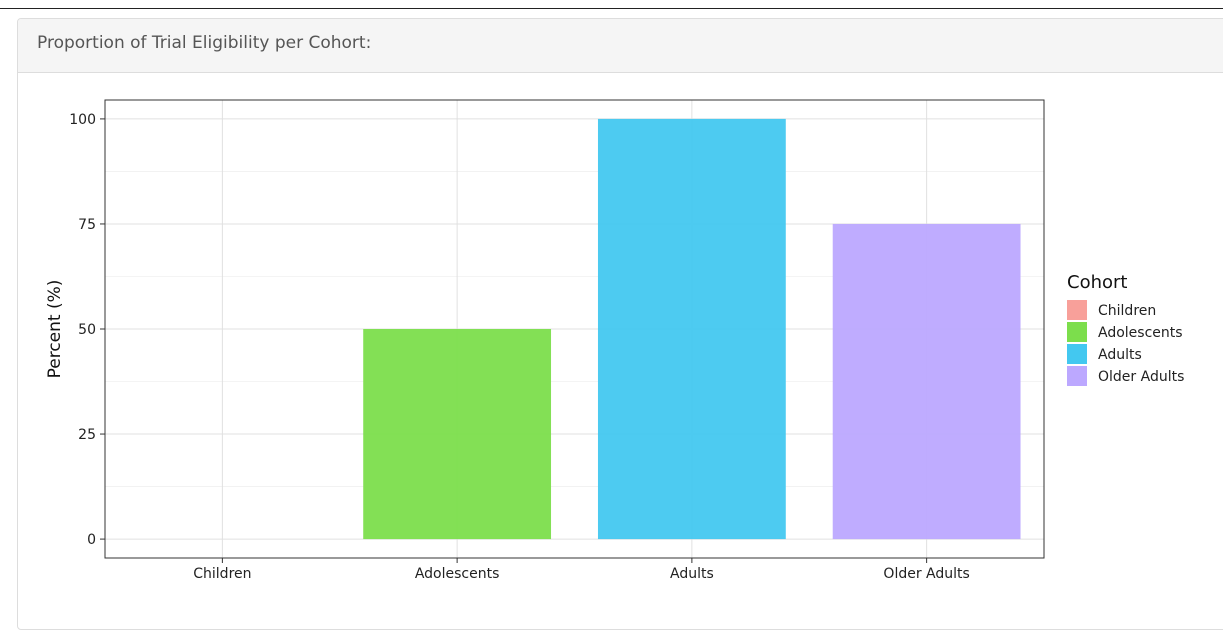  Describe the element at coordinates (926, 381) in the screenshot. I see `bar-older-adults` at that location.